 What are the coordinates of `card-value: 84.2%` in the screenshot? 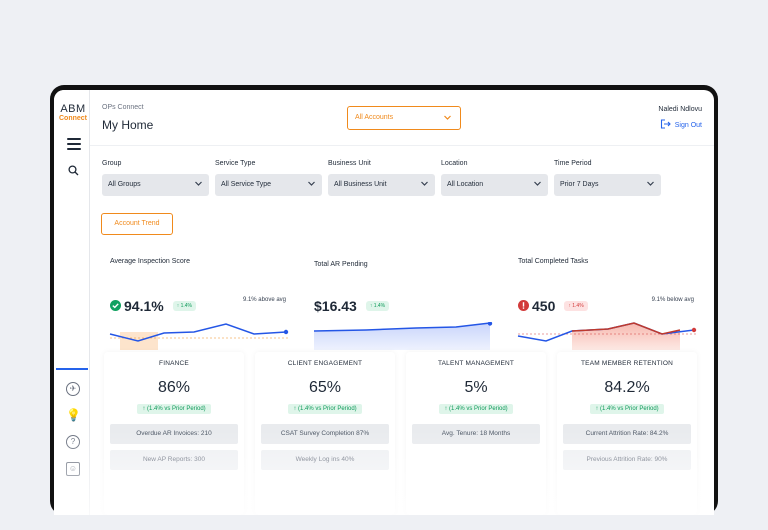 It's located at (627, 387).